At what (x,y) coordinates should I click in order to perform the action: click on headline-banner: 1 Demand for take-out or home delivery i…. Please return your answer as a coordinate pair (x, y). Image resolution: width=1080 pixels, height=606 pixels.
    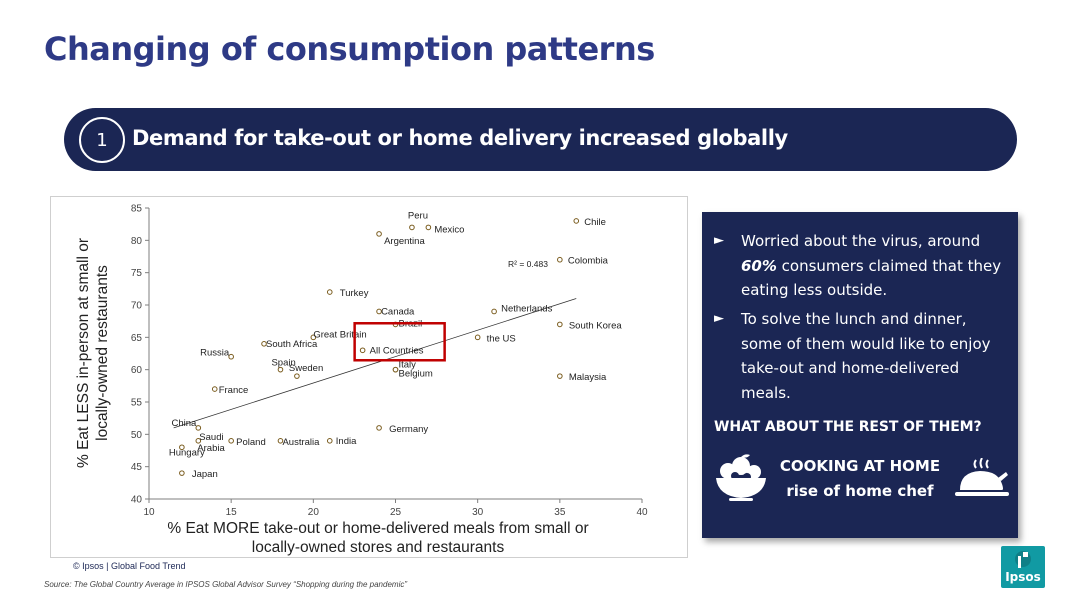
    Looking at the image, I should click on (540, 139).